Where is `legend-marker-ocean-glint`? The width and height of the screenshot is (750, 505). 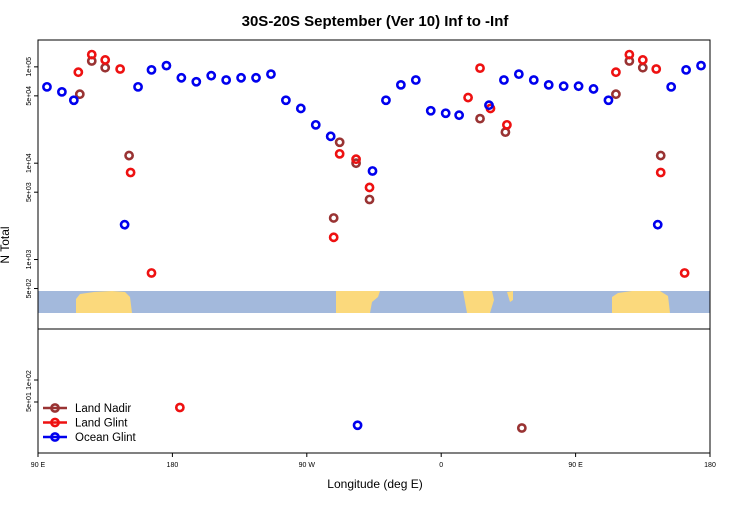
legend-marker-ocean-glint is located at coordinates (55, 437).